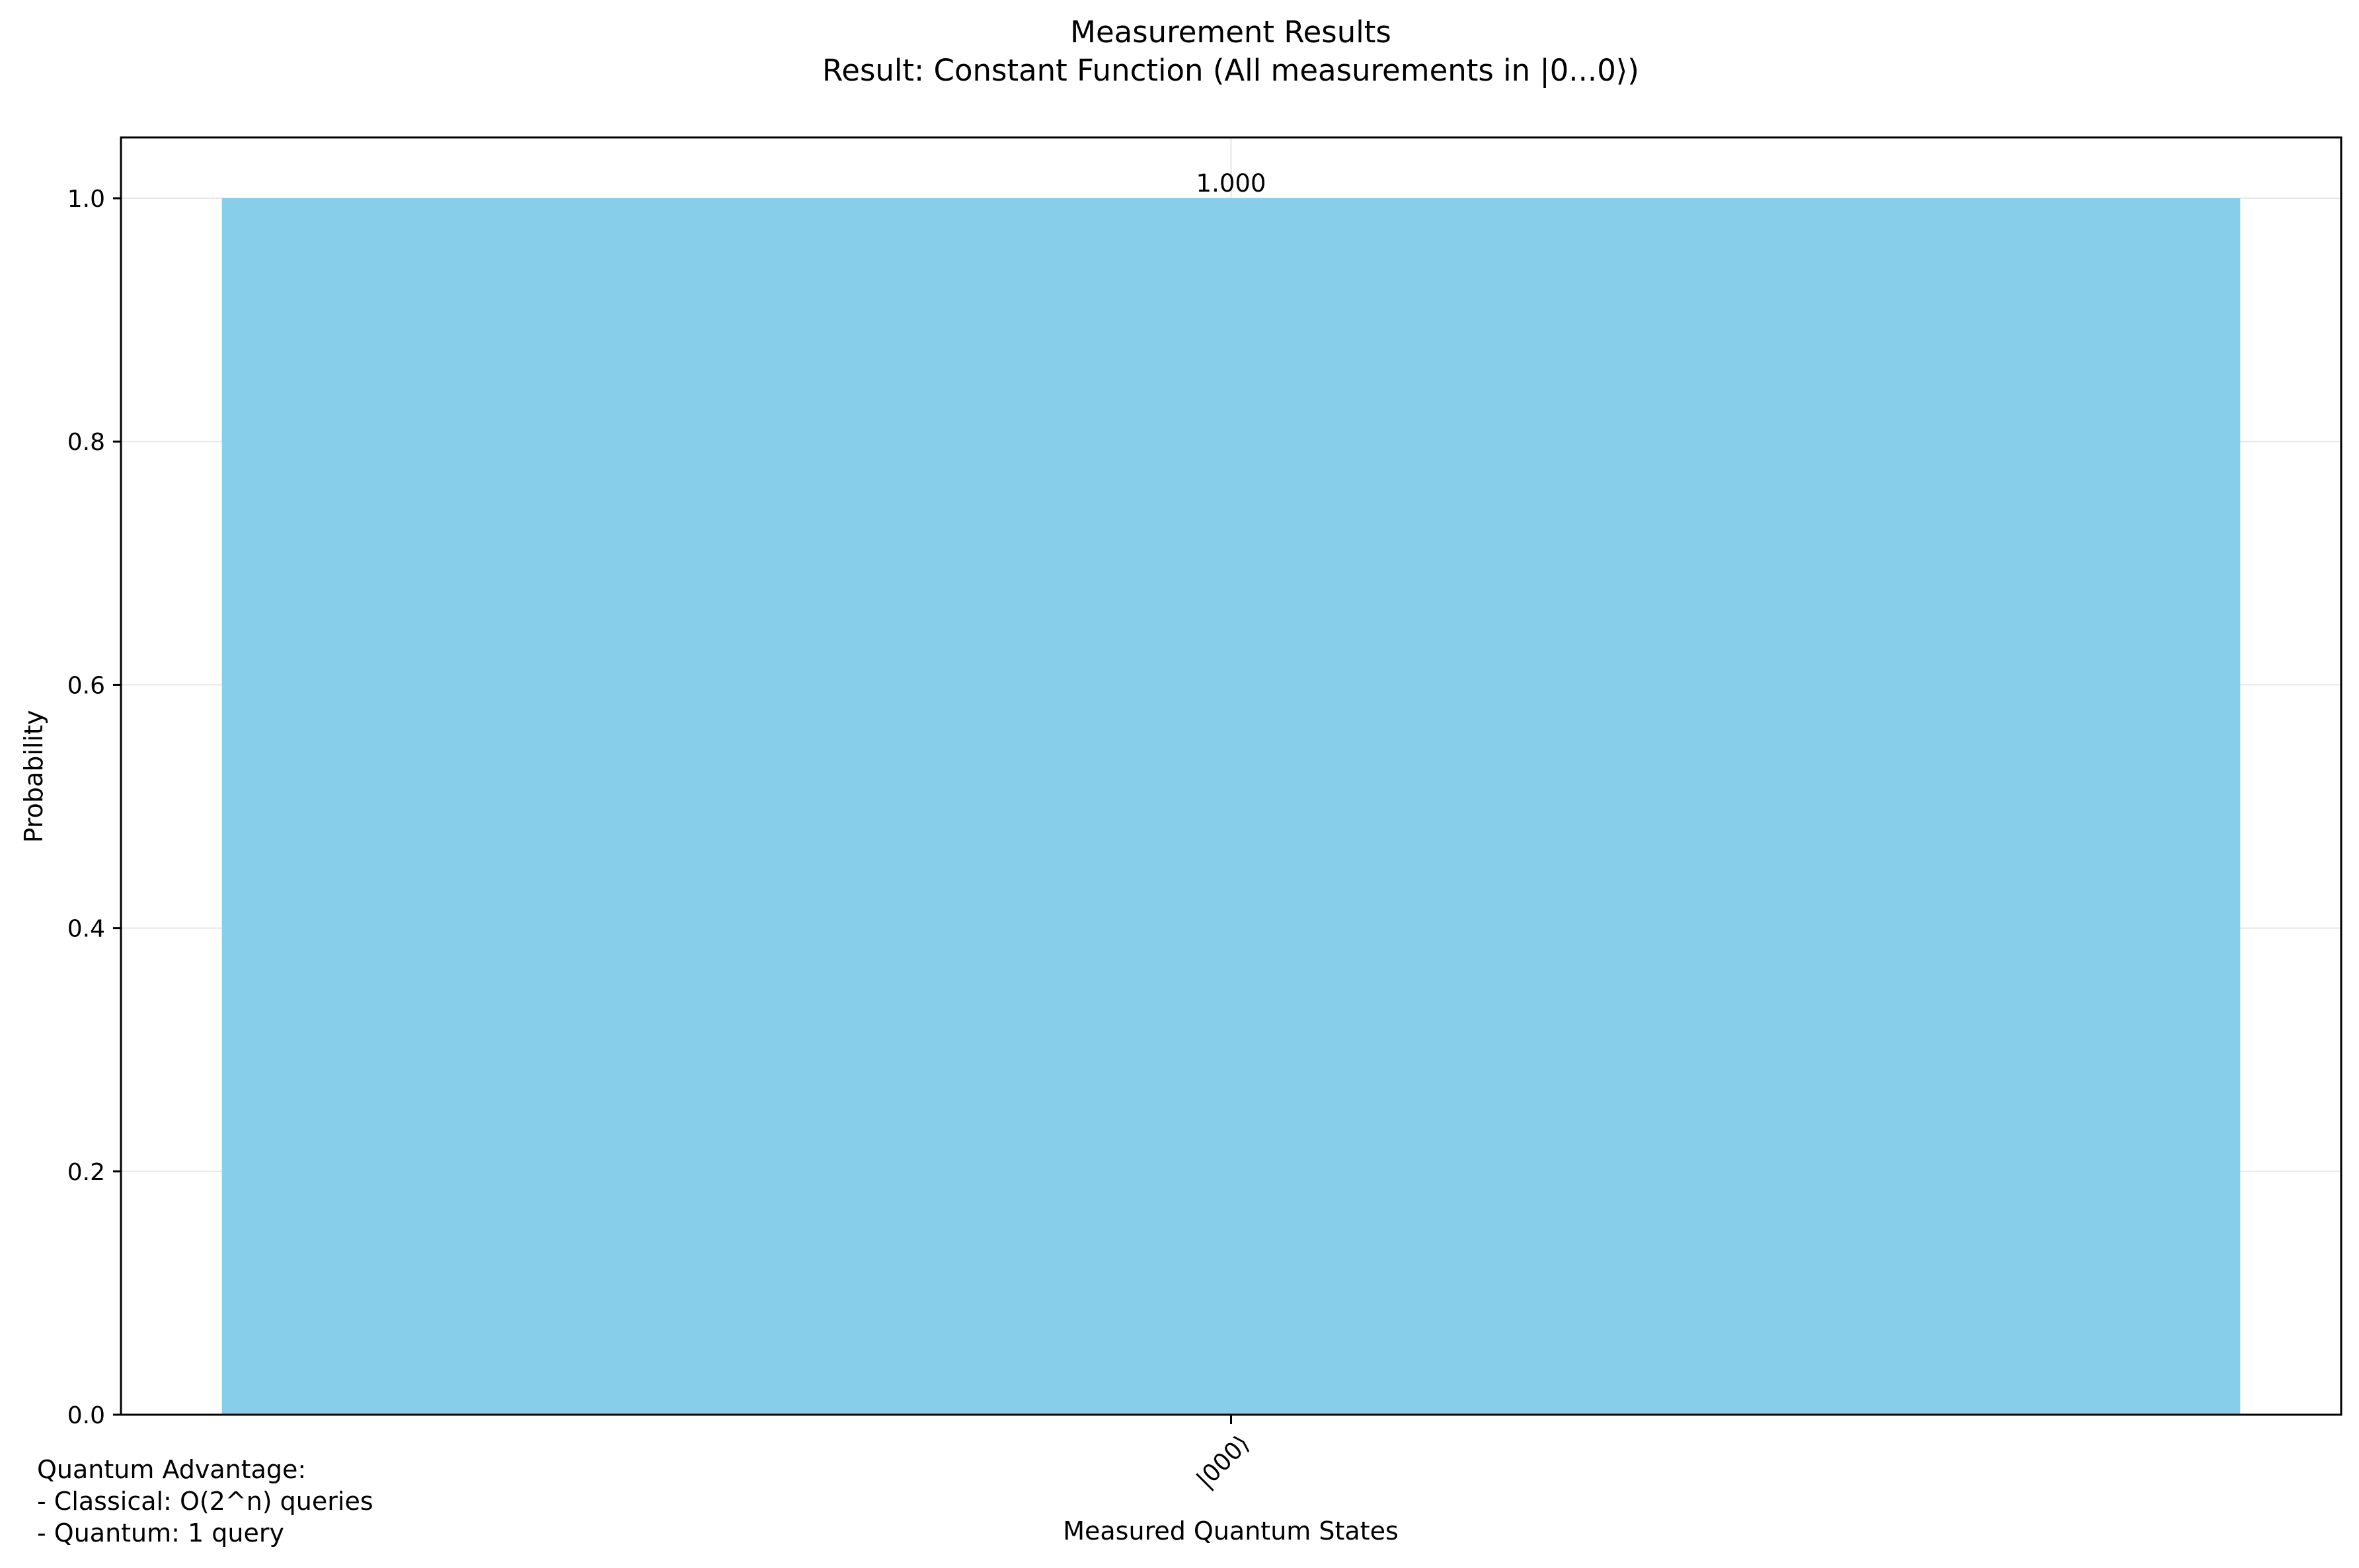 The height and width of the screenshot is (1568, 2359). Describe the element at coordinates (1231, 1531) in the screenshot. I see `x-axis-label: Measured Quantum States` at that location.